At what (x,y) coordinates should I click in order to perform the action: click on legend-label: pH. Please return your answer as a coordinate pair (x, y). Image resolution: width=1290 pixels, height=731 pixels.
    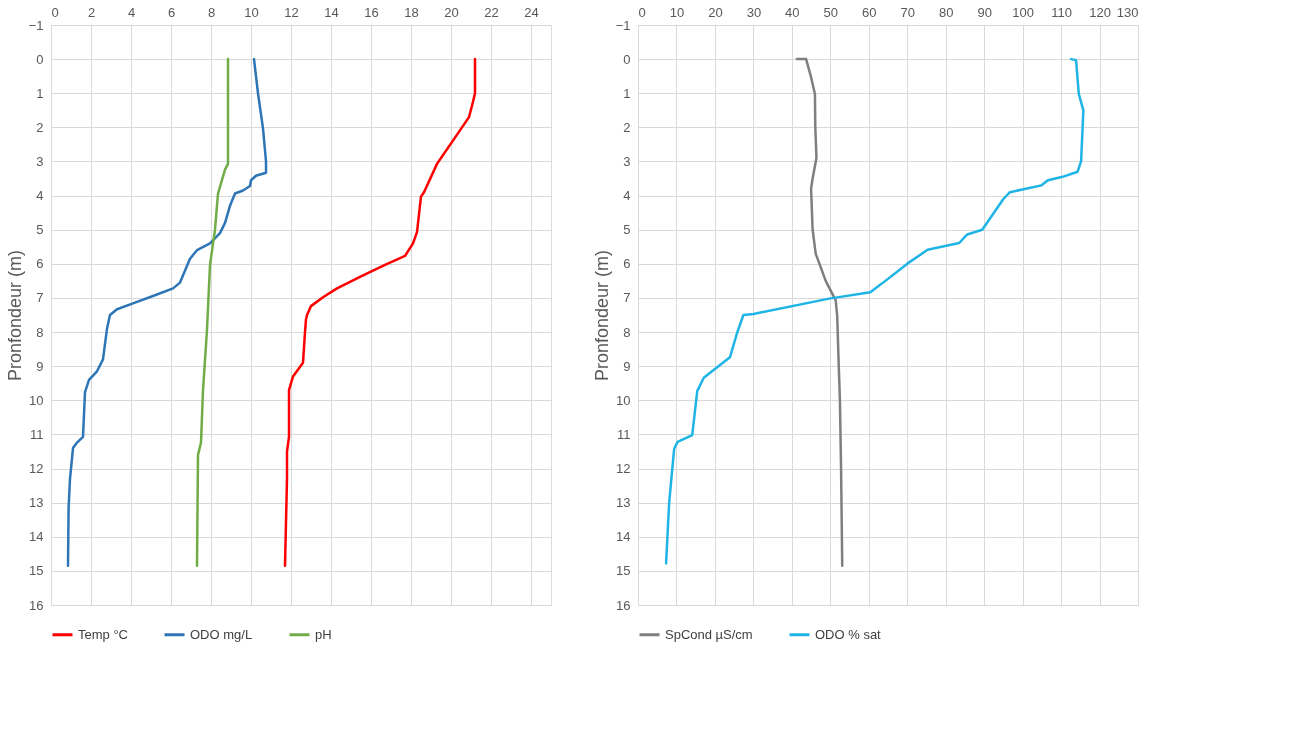
    Looking at the image, I should click on (323, 634).